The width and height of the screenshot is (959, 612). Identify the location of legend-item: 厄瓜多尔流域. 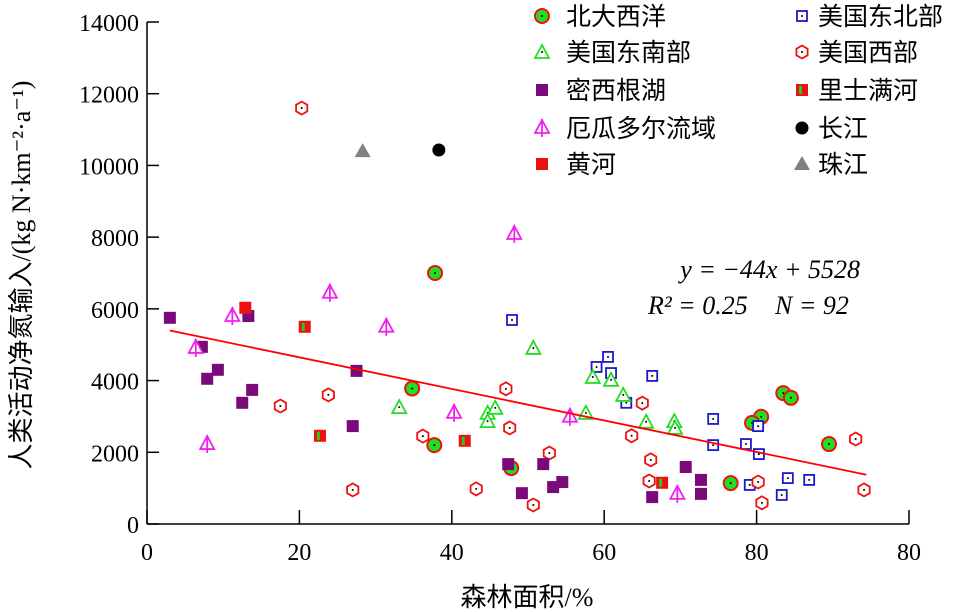
(624, 129).